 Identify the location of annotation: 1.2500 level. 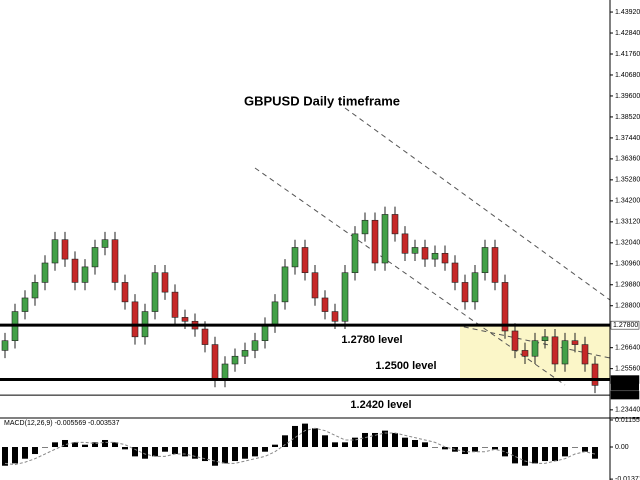
(405, 366).